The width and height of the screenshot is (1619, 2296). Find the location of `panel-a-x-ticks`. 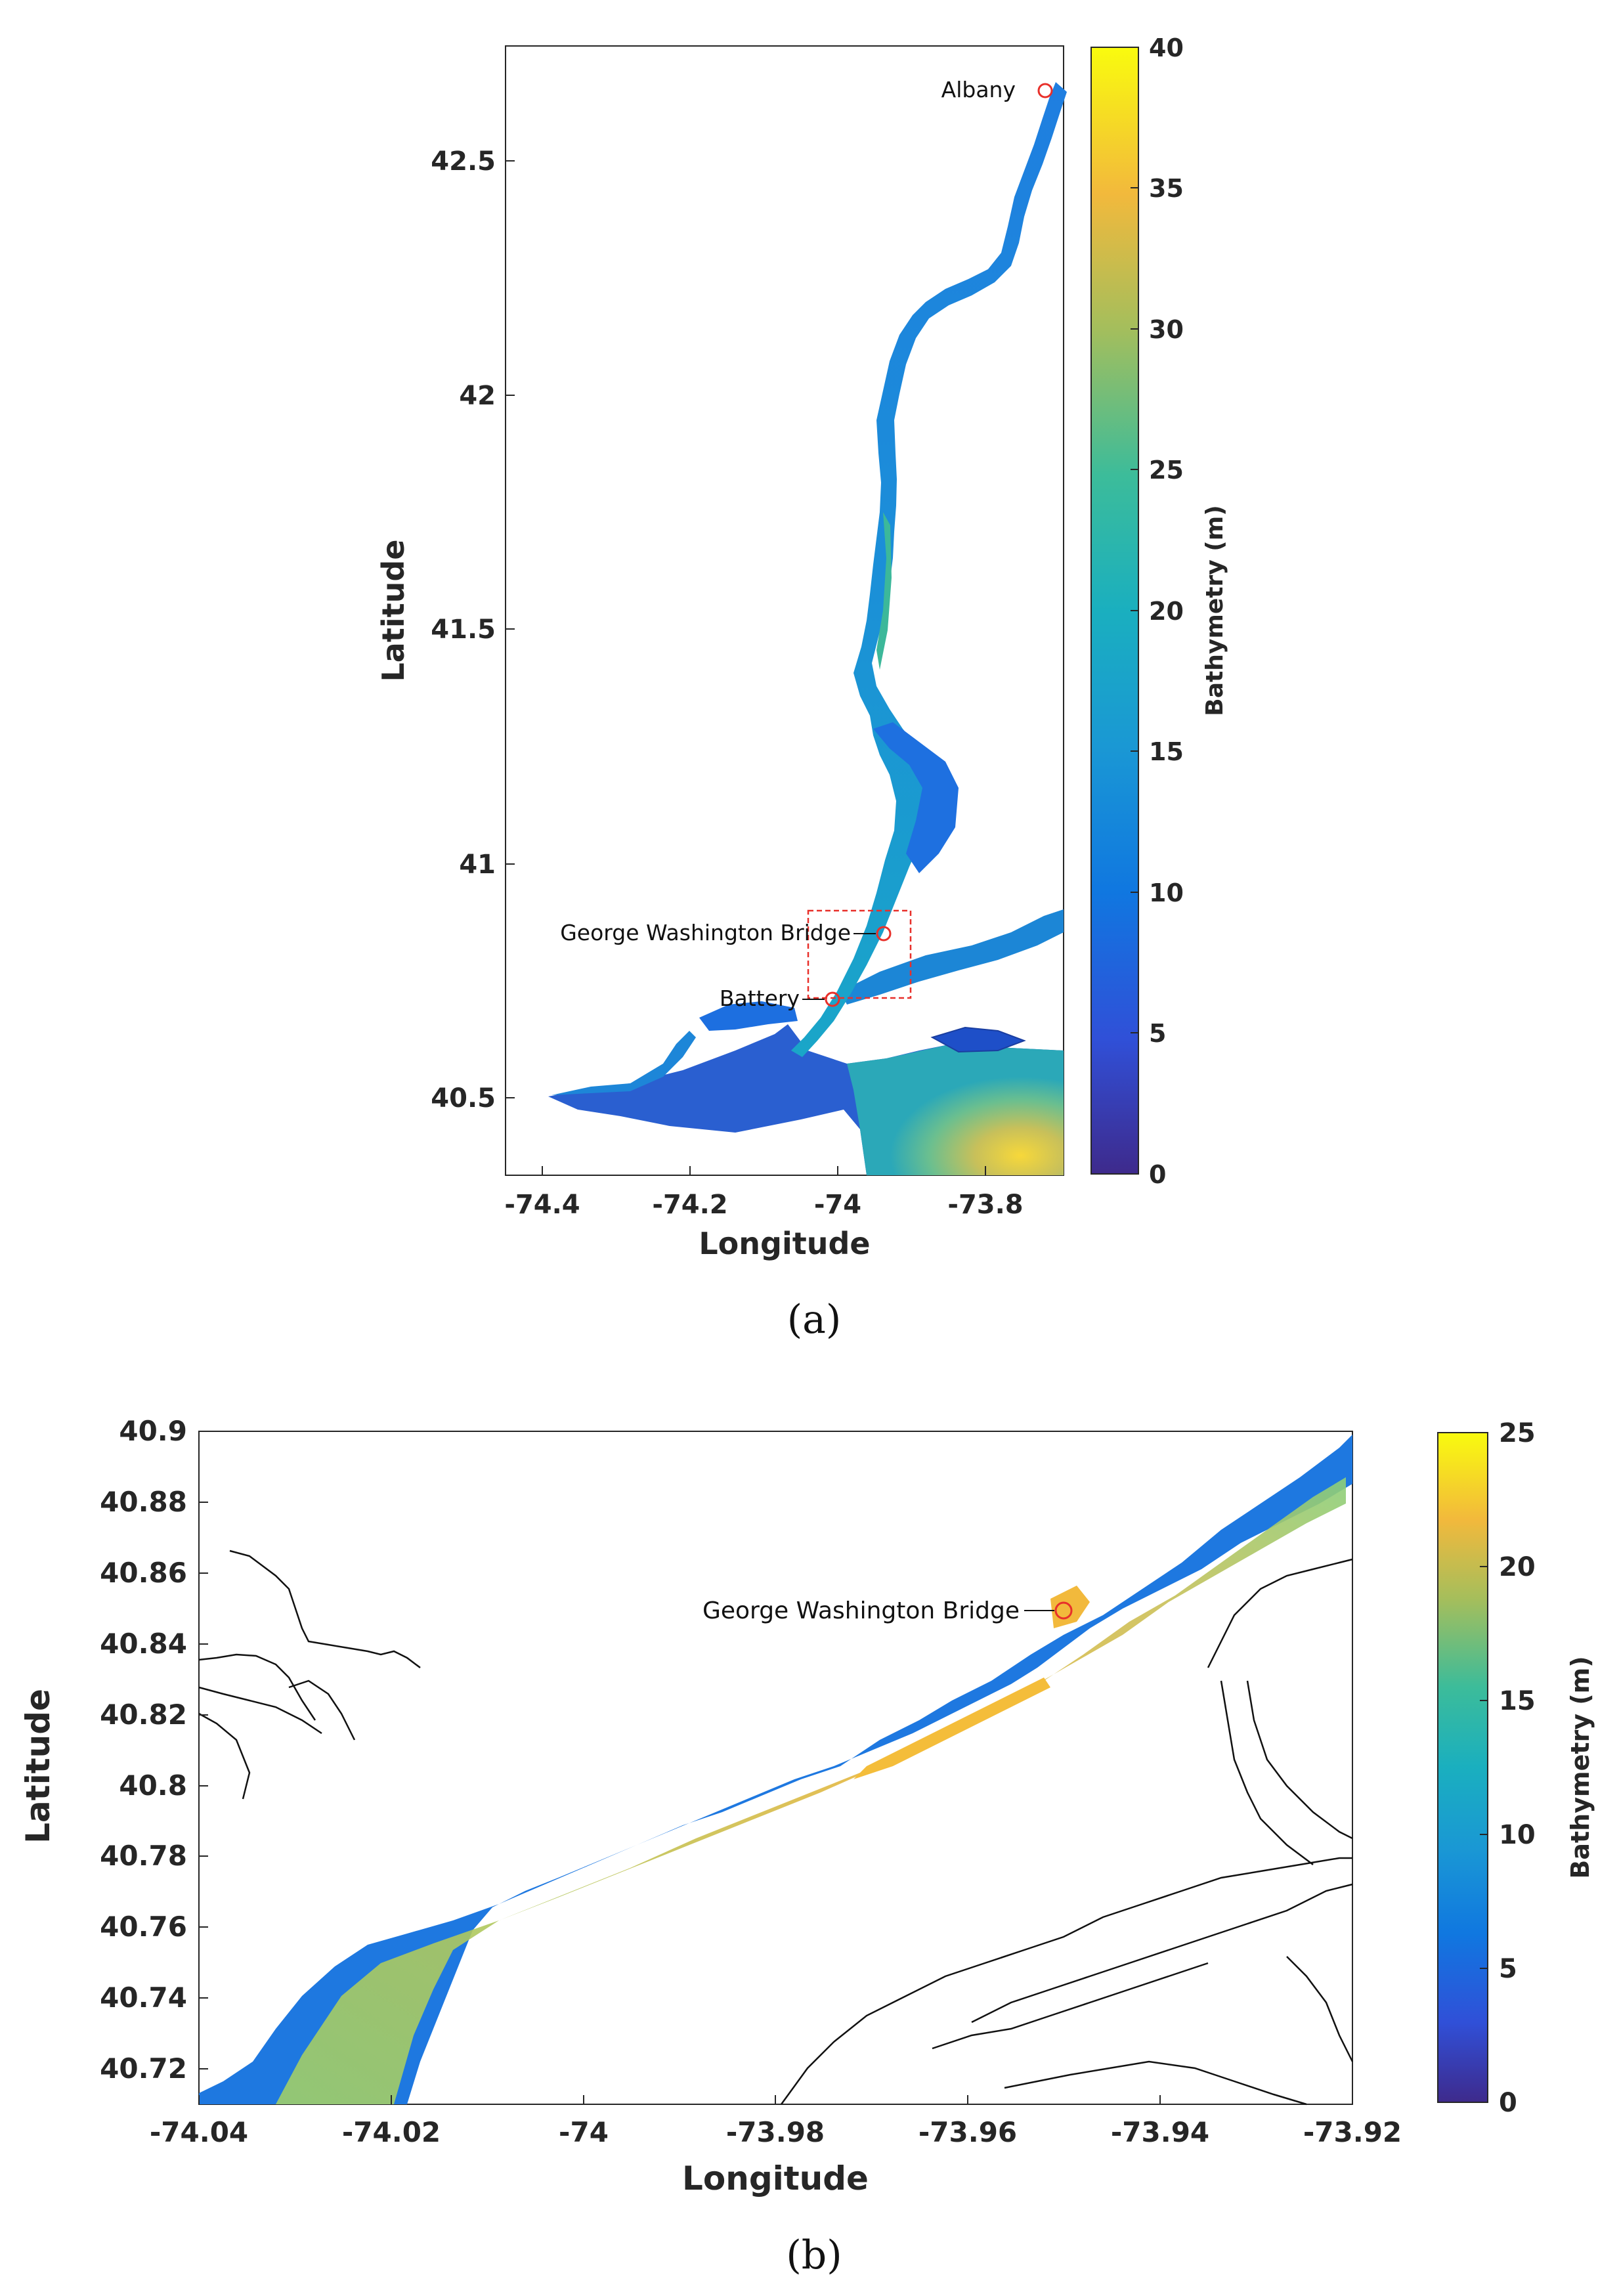

panel-a-x-ticks is located at coordinates (764, 1170).